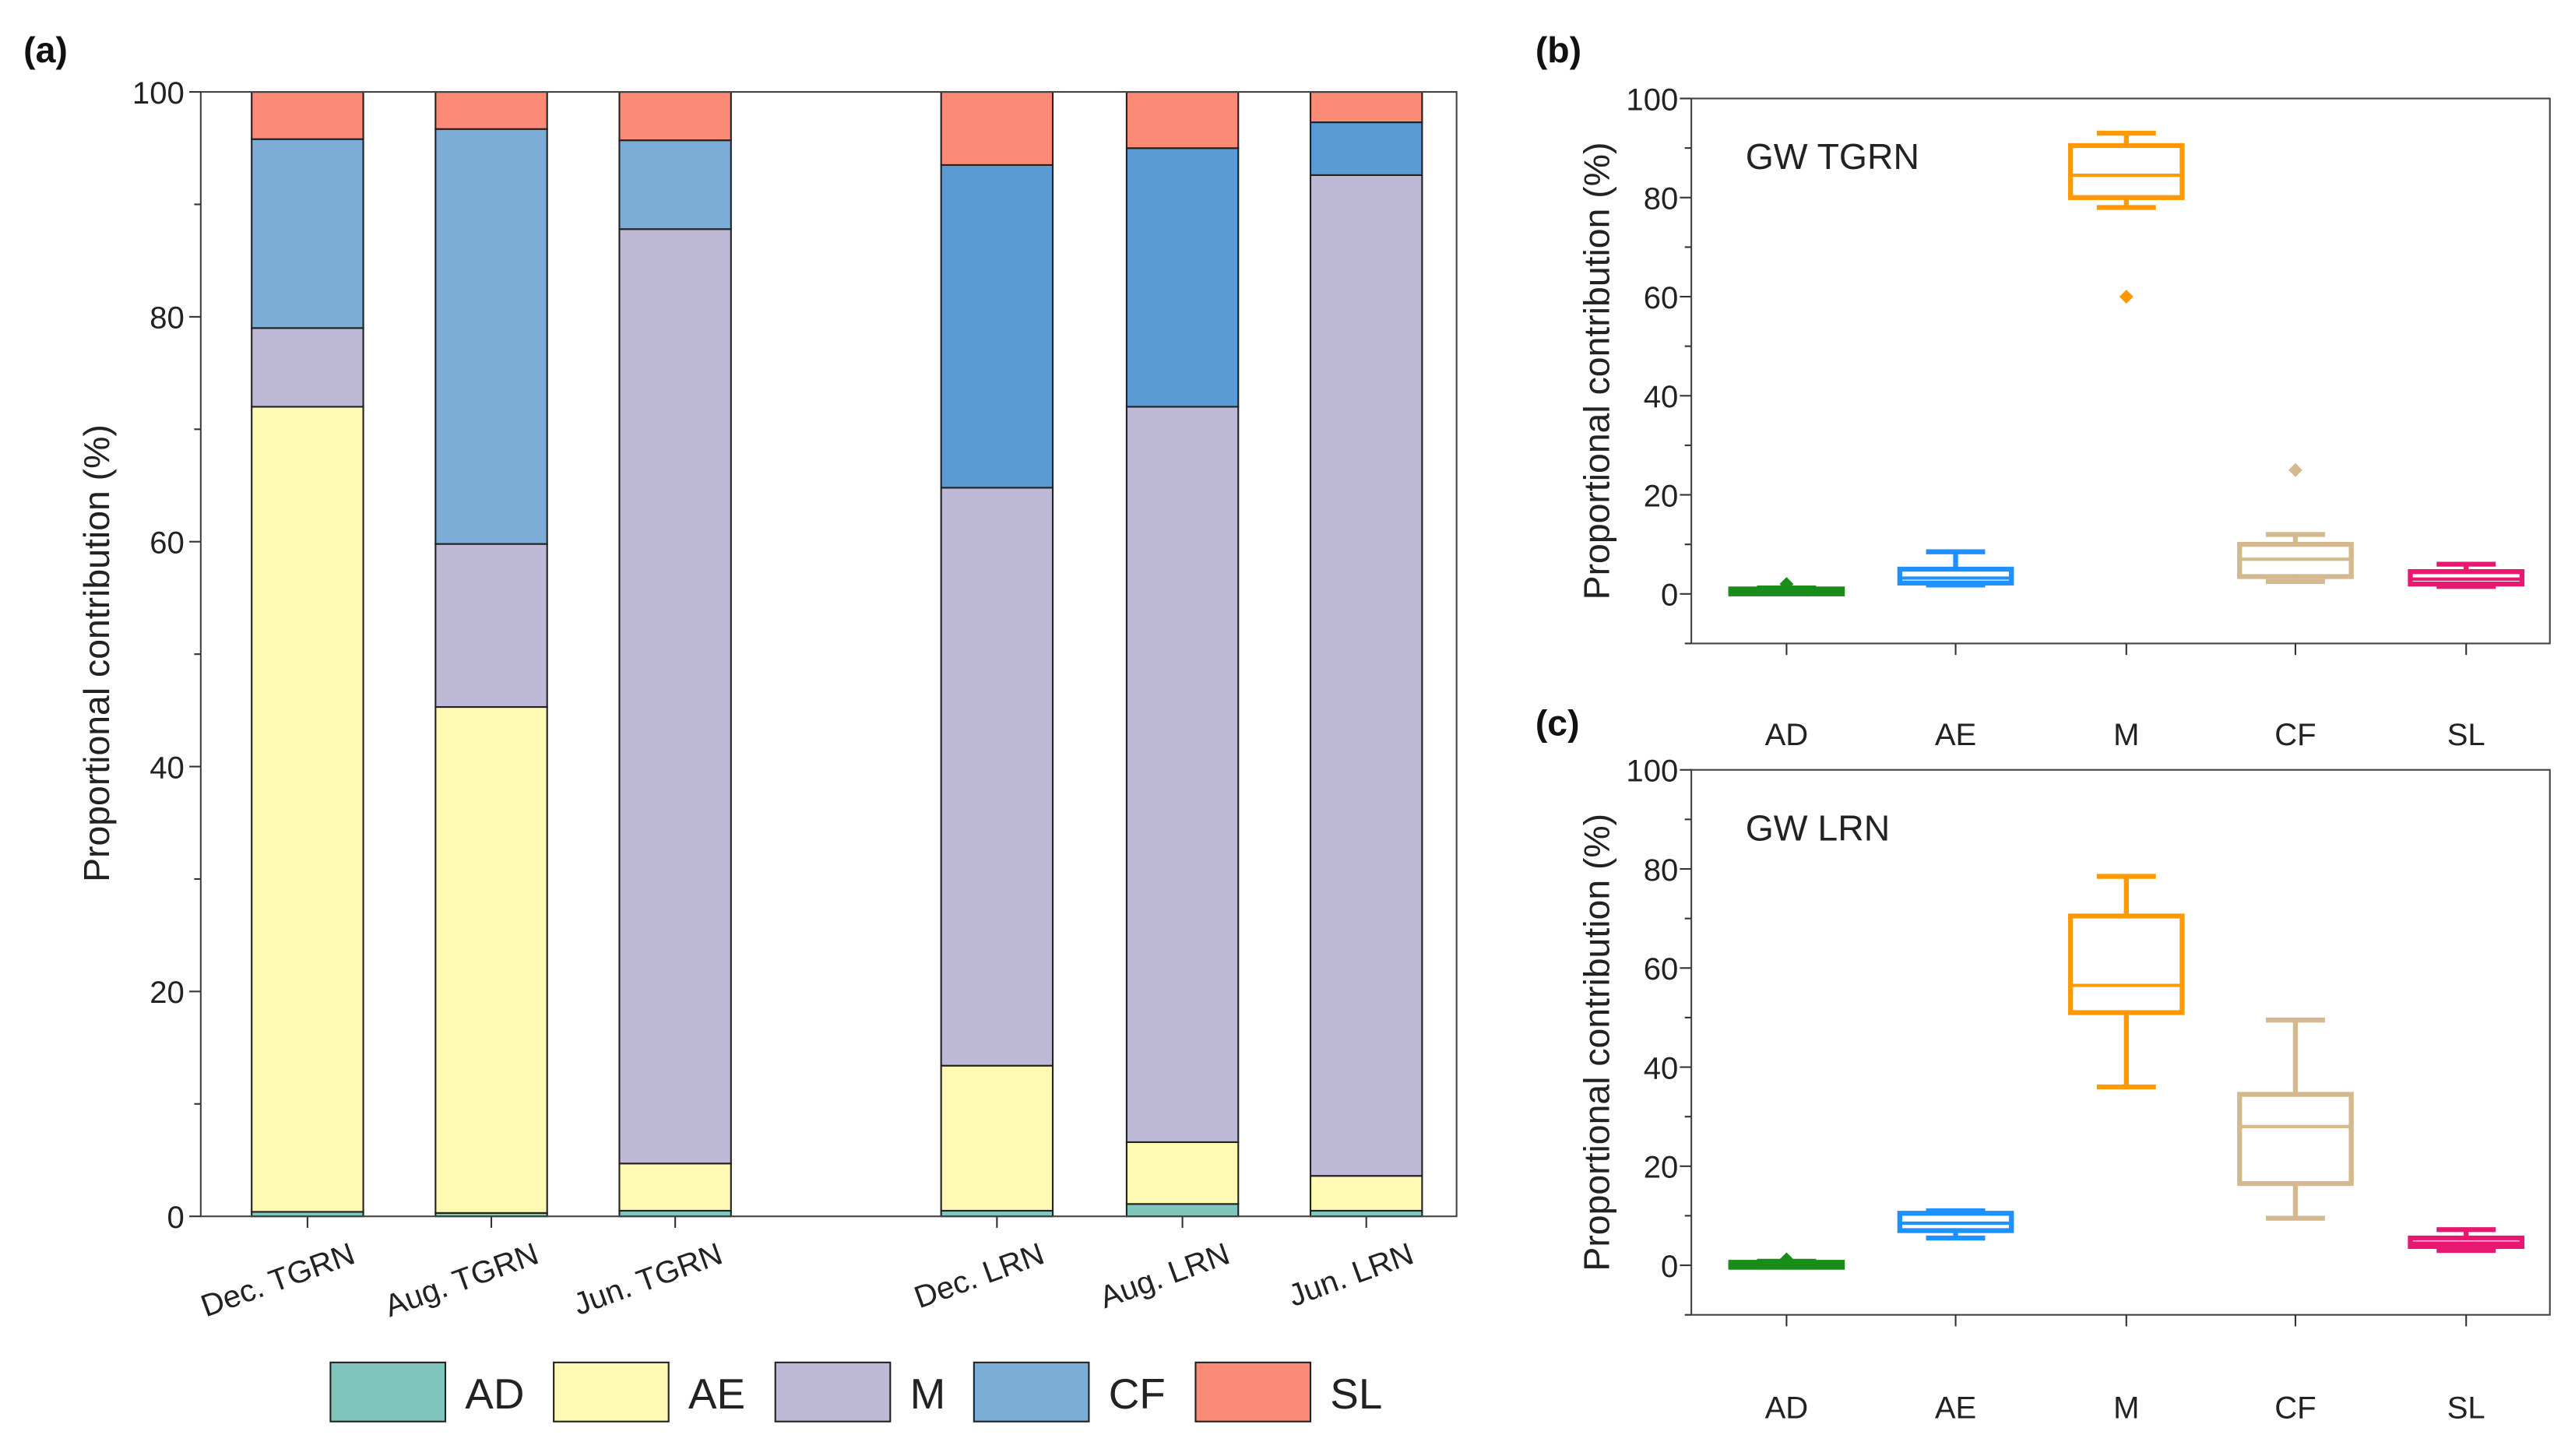  Describe the element at coordinates (277, 1280) in the screenshot. I see `x-tick-label: Dec. TGRN` at that location.